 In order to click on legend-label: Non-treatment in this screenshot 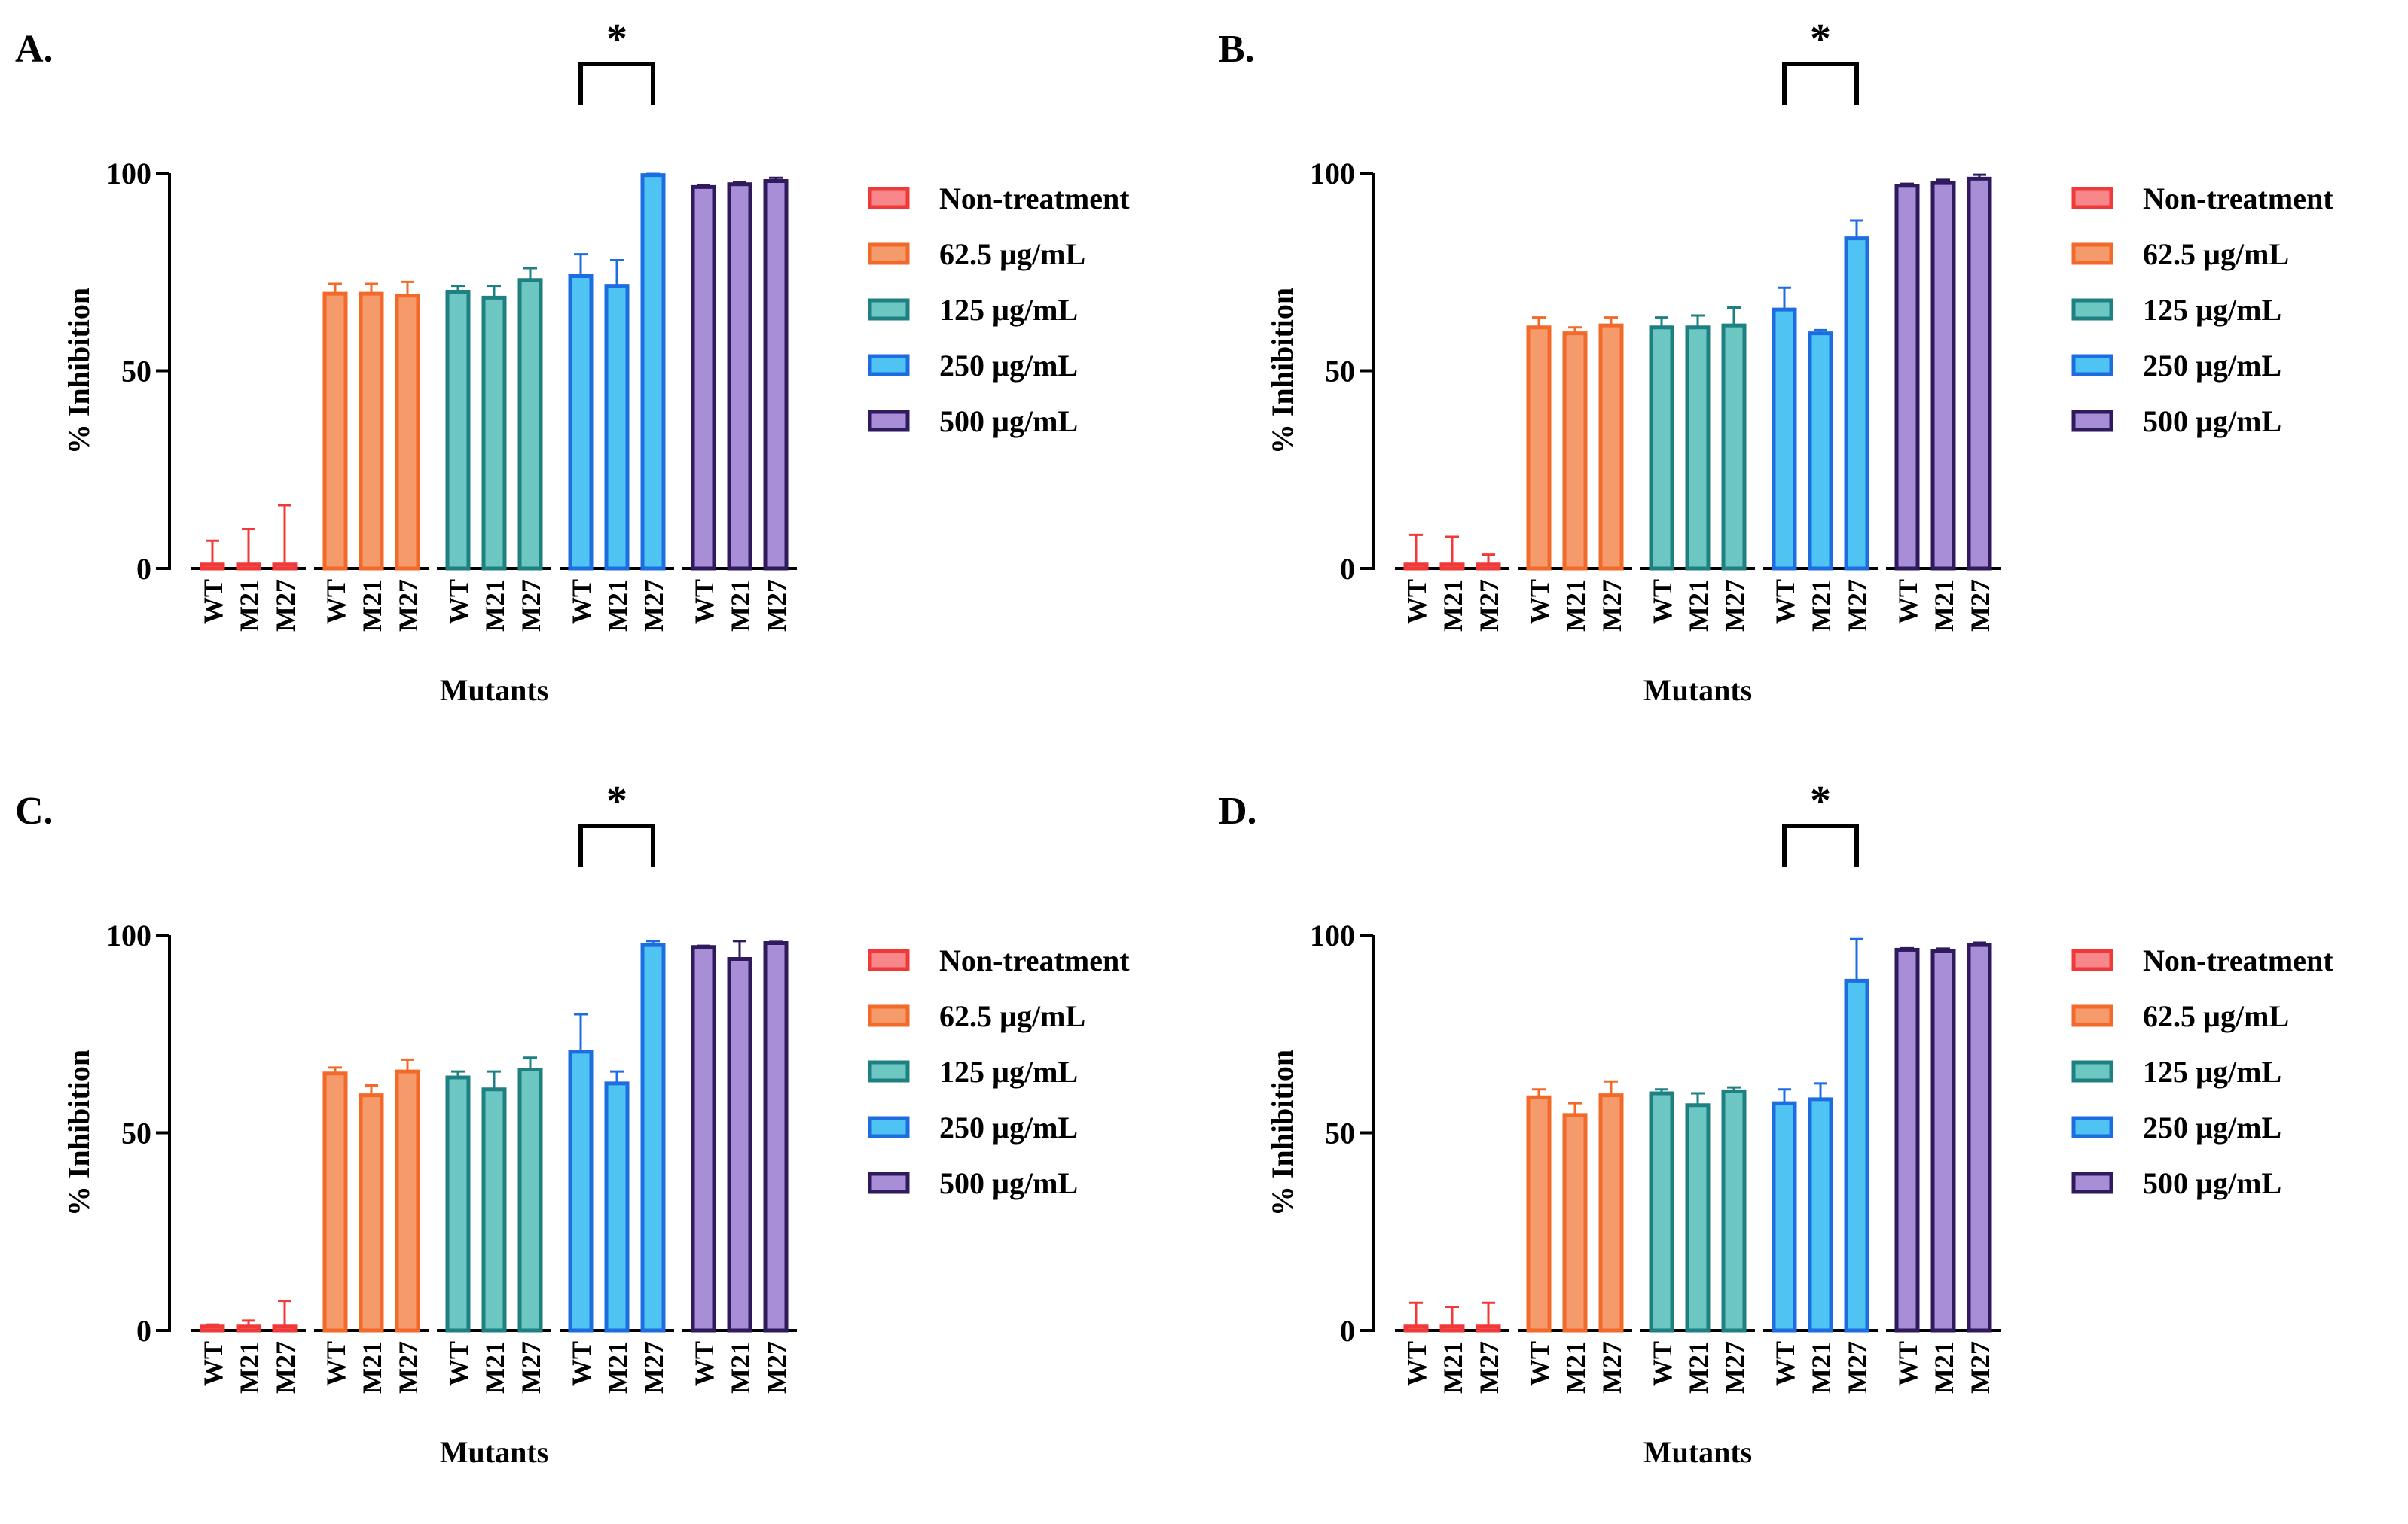, I will do `click(1034, 960)`.